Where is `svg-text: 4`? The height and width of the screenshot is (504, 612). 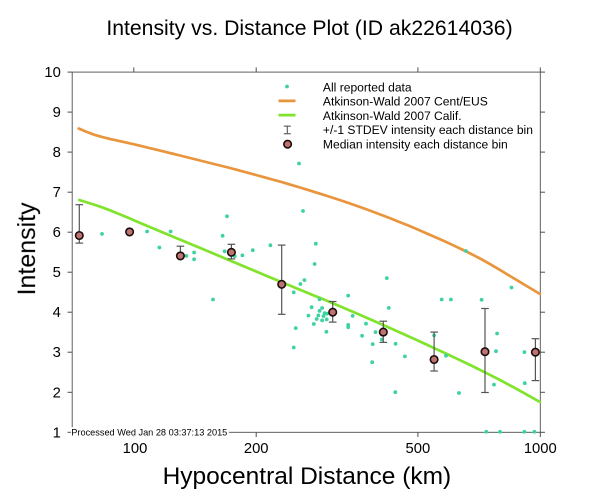
svg-text: 4 is located at coordinates (57, 313).